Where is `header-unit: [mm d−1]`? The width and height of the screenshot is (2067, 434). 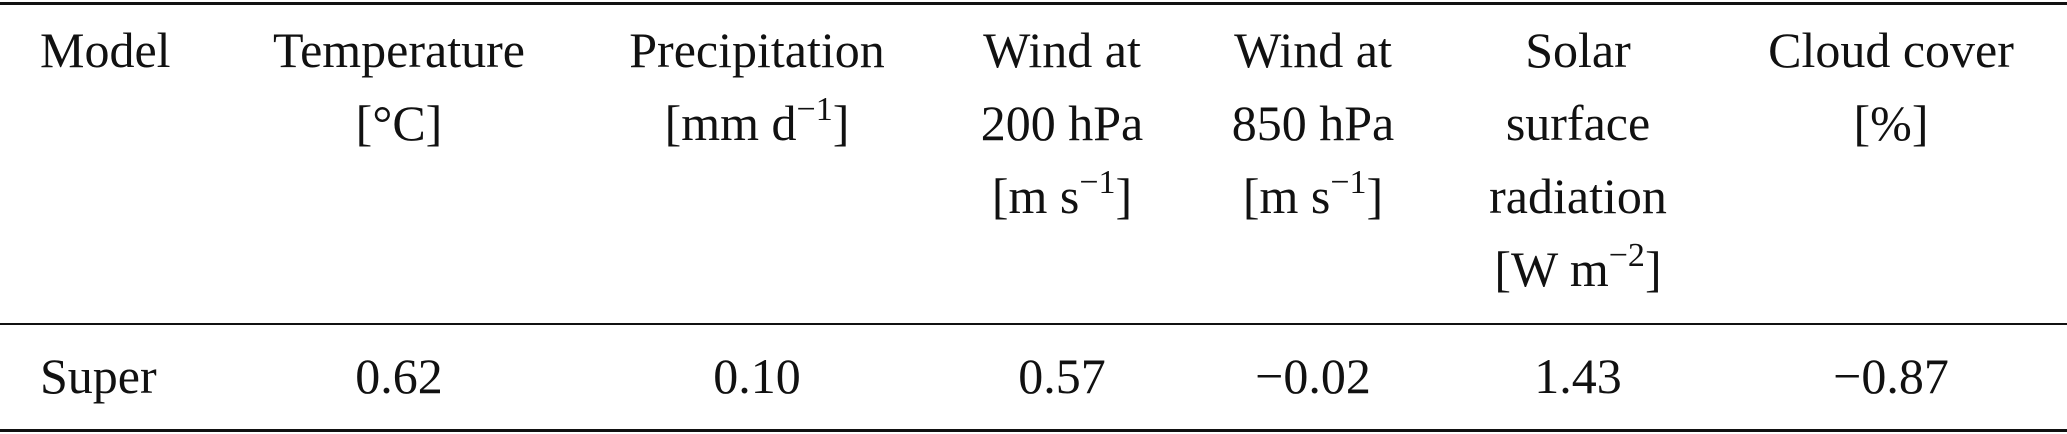 header-unit: [mm d−1] is located at coordinates (757, 122).